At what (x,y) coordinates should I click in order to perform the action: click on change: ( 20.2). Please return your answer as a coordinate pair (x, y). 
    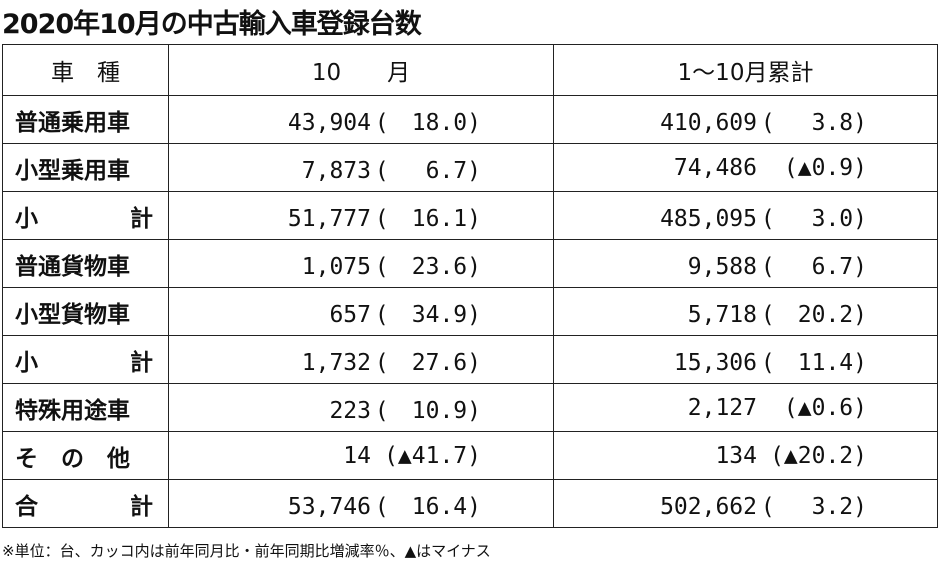
    Looking at the image, I should click on (813, 314).